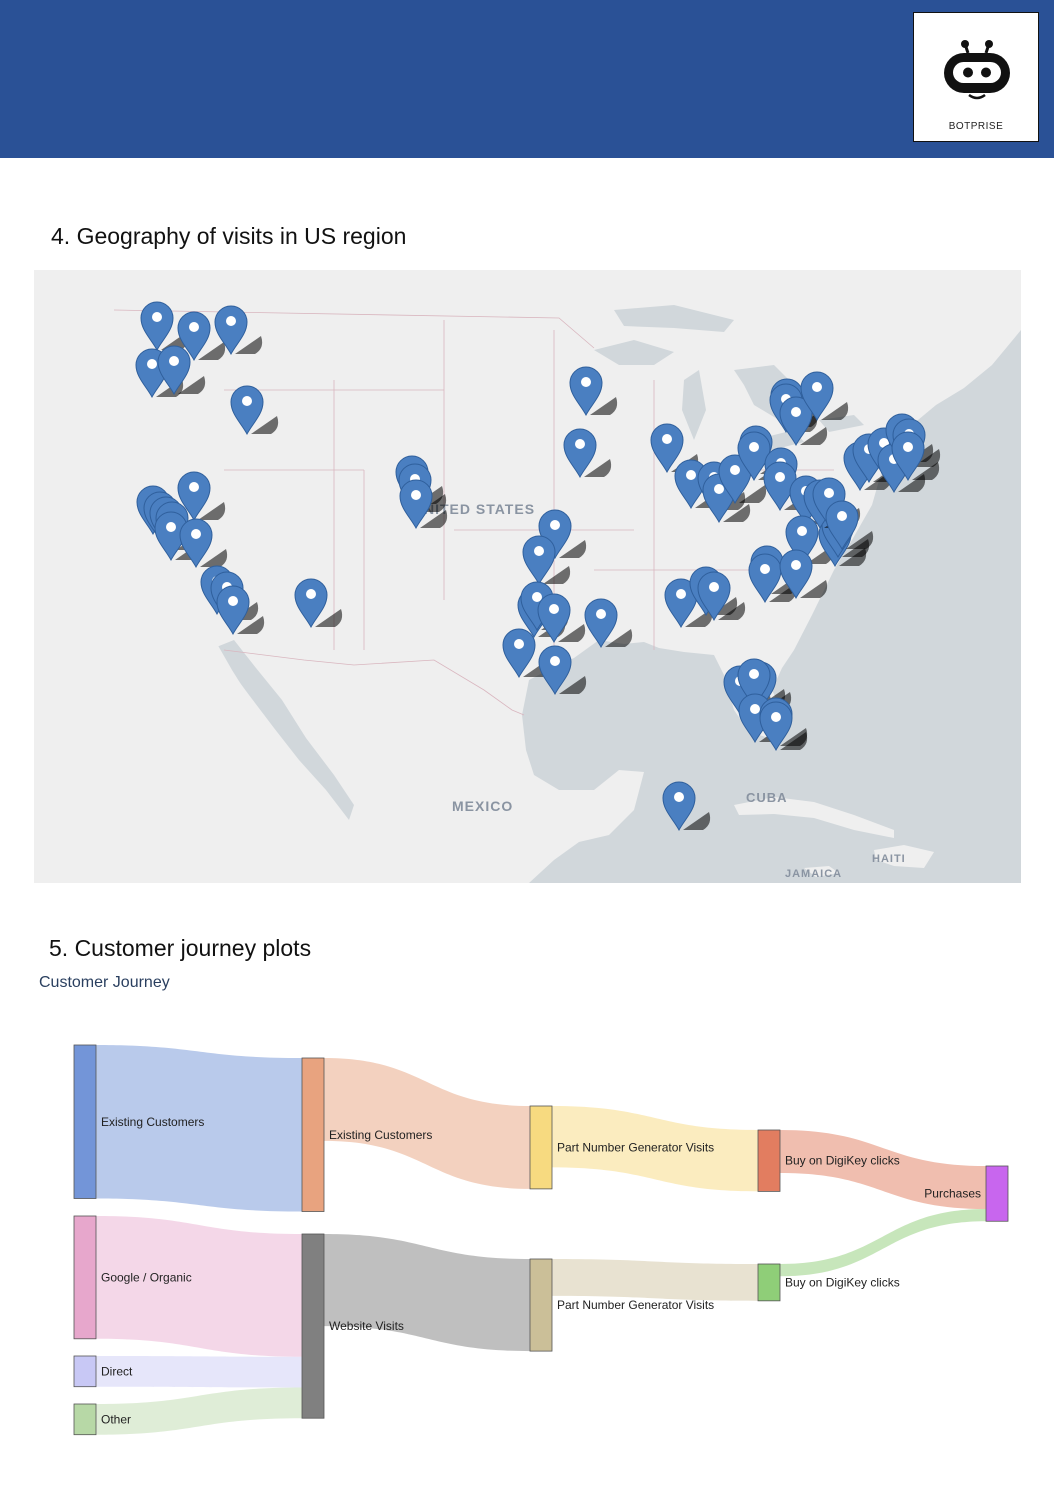 The image size is (1054, 1488). I want to click on map-land-cuba, so click(814, 817).